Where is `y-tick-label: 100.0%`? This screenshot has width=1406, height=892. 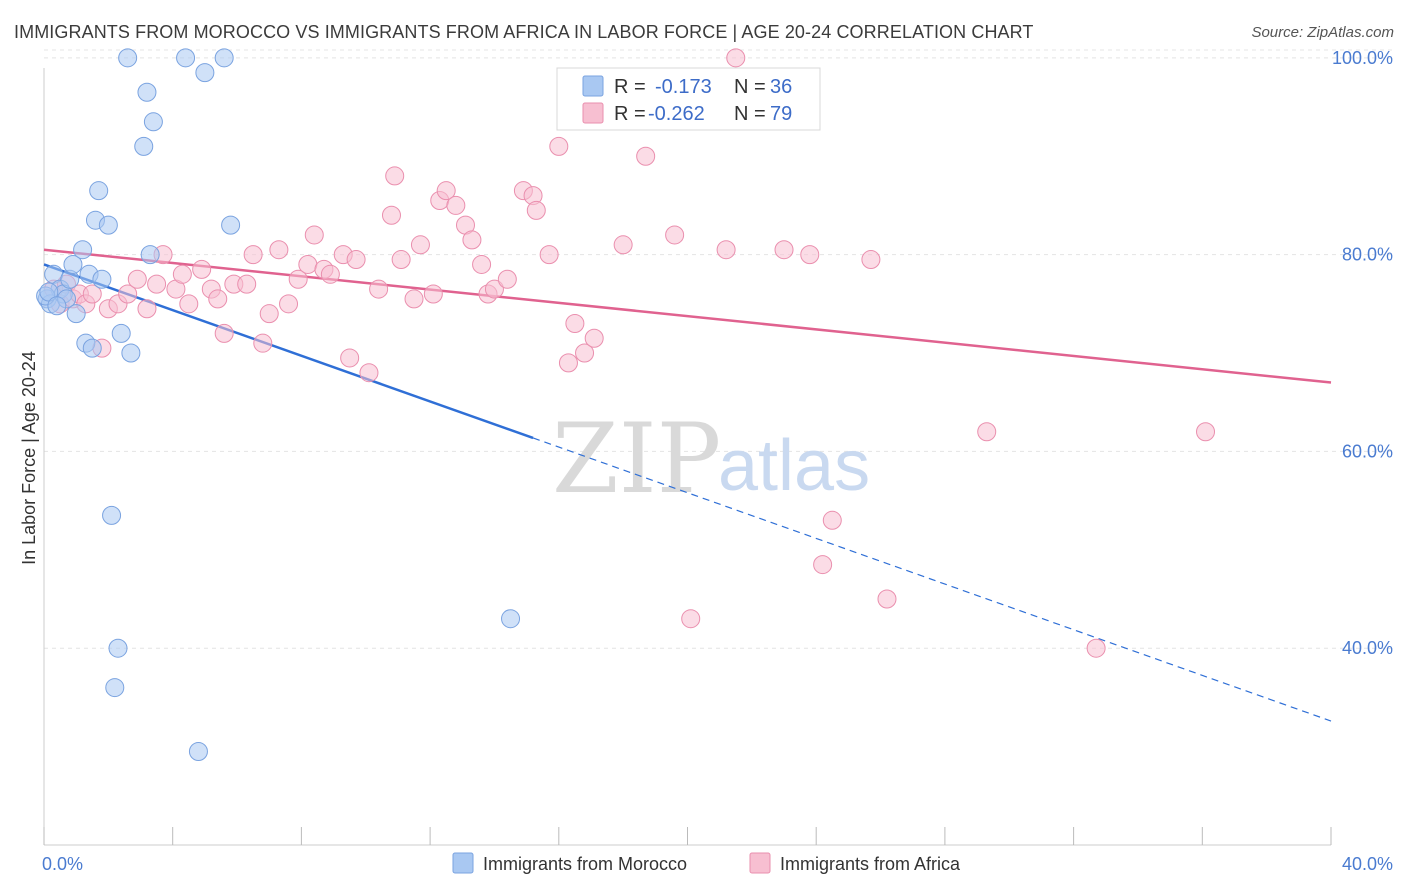 y-tick-label: 100.0% is located at coordinates (1362, 58).